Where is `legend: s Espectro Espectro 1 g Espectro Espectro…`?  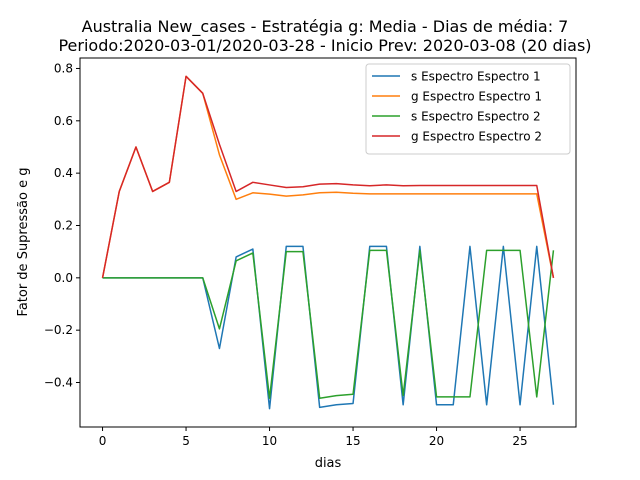 legend: s Espectro Espectro 1 g Espectro Espectro… is located at coordinates (468, 109).